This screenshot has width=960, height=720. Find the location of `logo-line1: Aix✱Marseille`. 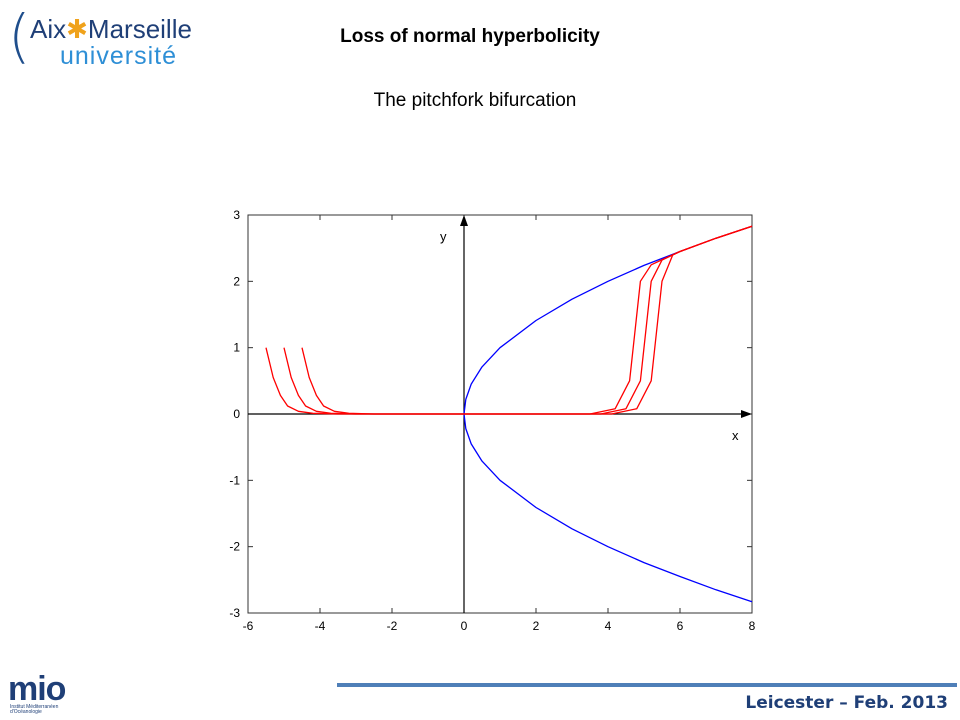

logo-line1: Aix✱Marseille is located at coordinates (111, 29).